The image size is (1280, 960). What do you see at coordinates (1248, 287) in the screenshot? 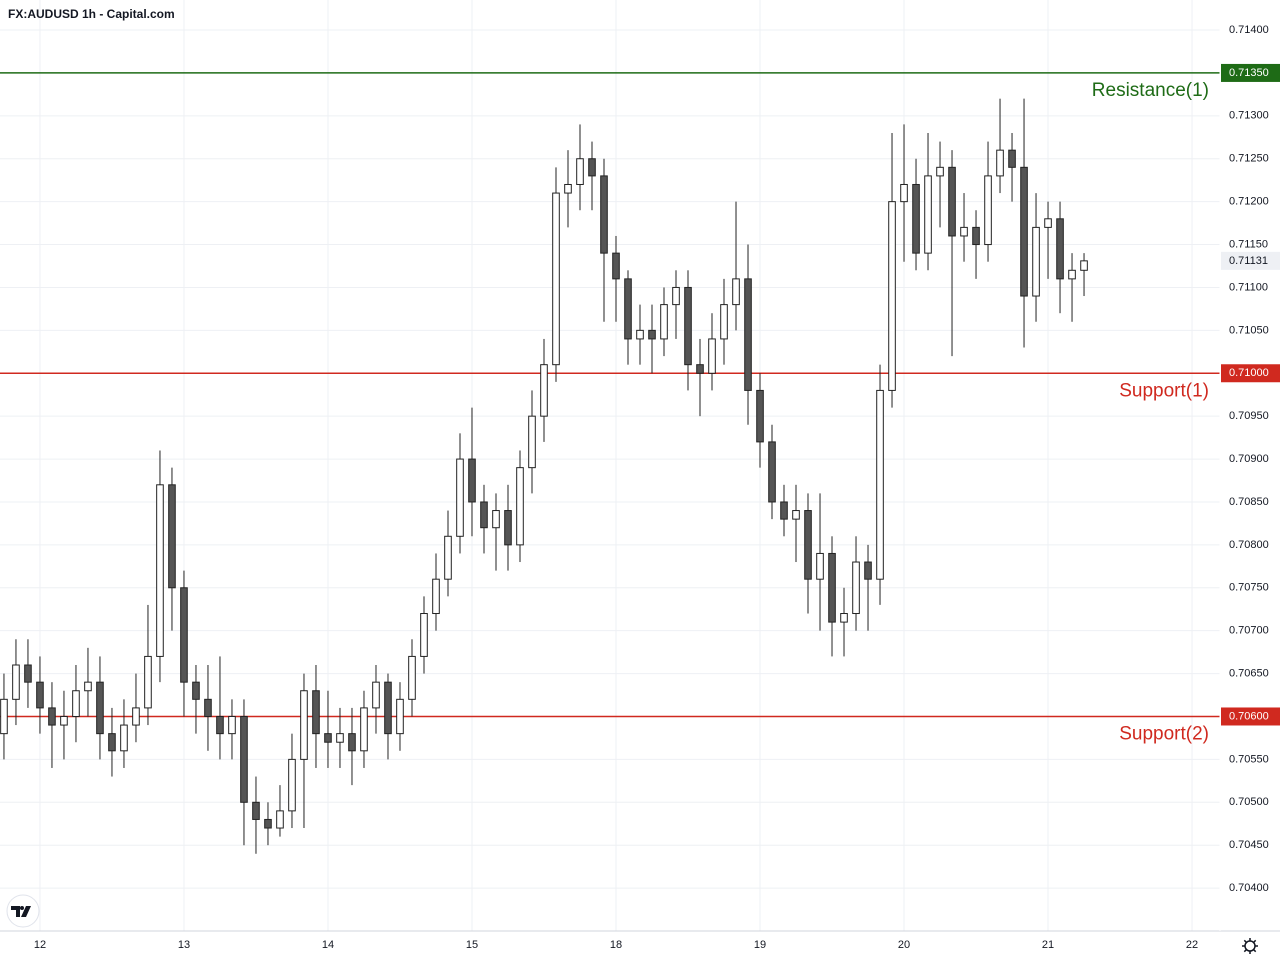
I see `y-tick-label: 0.71100` at bounding box center [1248, 287].